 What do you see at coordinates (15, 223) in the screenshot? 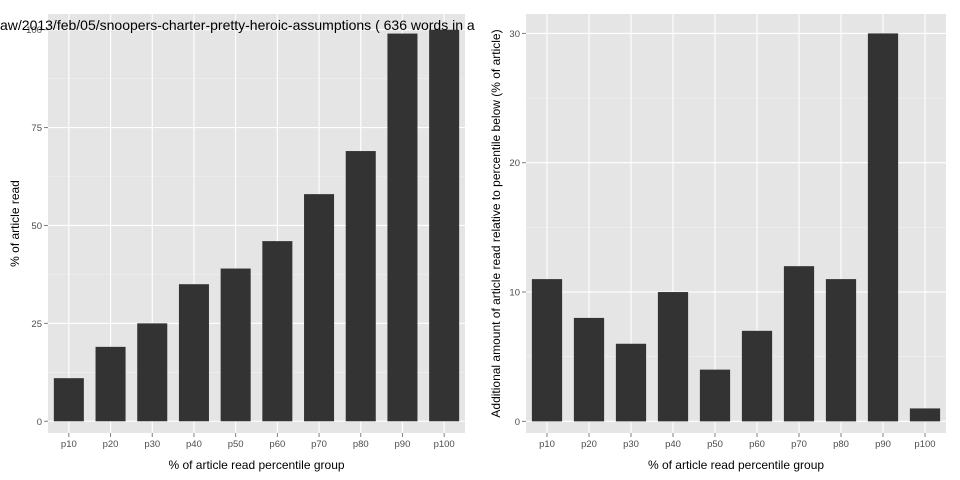
I see `y-axis-title: % of article read` at bounding box center [15, 223].